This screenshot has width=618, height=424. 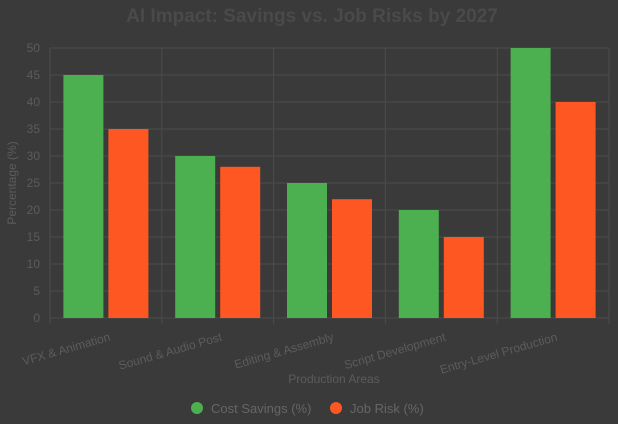 I want to click on y-tick-label: 45, so click(x=34, y=75).